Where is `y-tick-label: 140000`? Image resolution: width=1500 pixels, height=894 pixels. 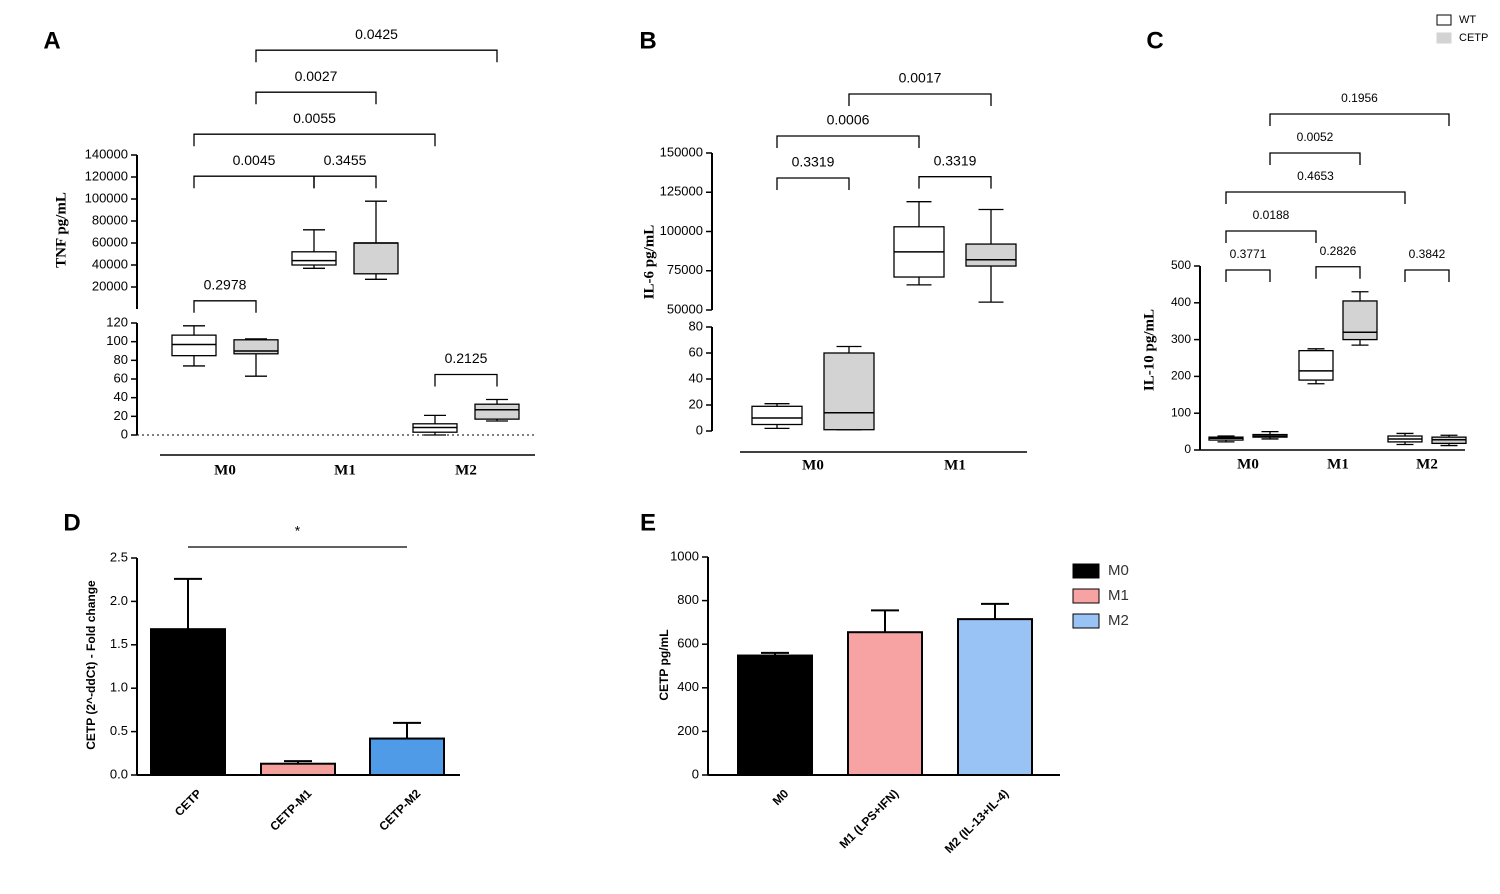
y-tick-label: 140000 is located at coordinates (106, 153).